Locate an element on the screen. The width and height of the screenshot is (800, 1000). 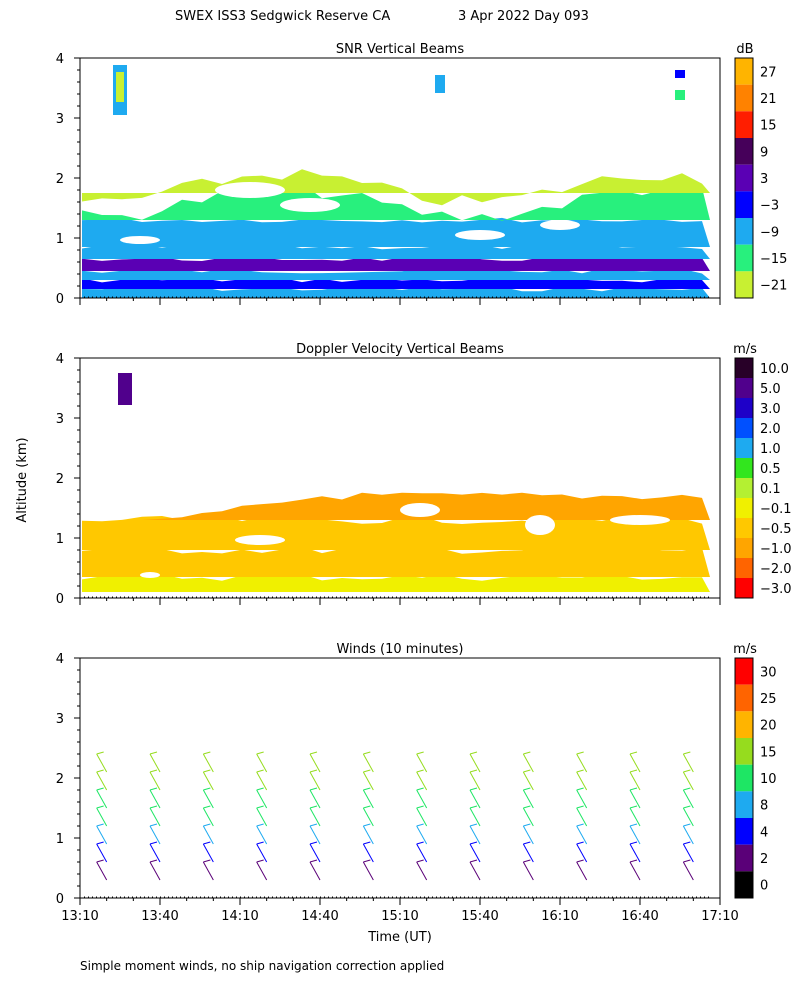
colorbar-label: 9 is located at coordinates (764, 152).